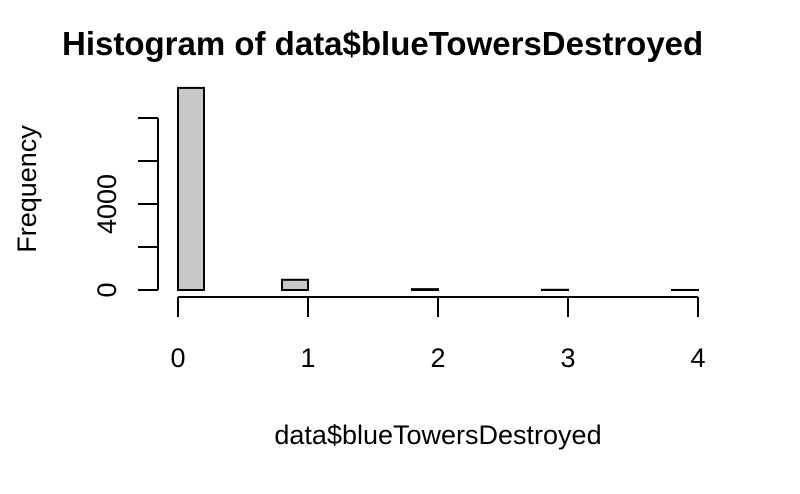 Image resolution: width=800 pixels, height=494 pixels. Describe the element at coordinates (27, 189) in the screenshot. I see `y-axis-label: Frequency` at that location.